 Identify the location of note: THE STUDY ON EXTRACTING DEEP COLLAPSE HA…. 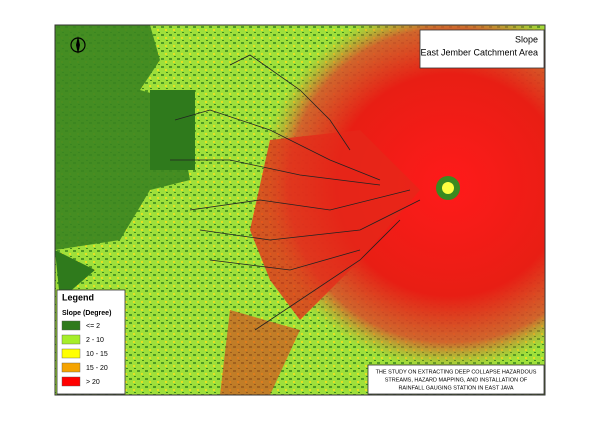
(456, 380).